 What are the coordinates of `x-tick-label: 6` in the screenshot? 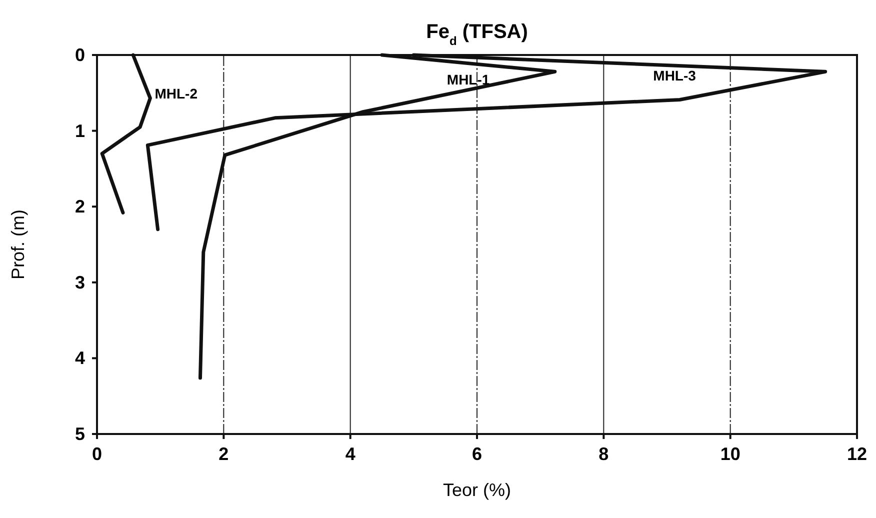 It's located at (477, 454).